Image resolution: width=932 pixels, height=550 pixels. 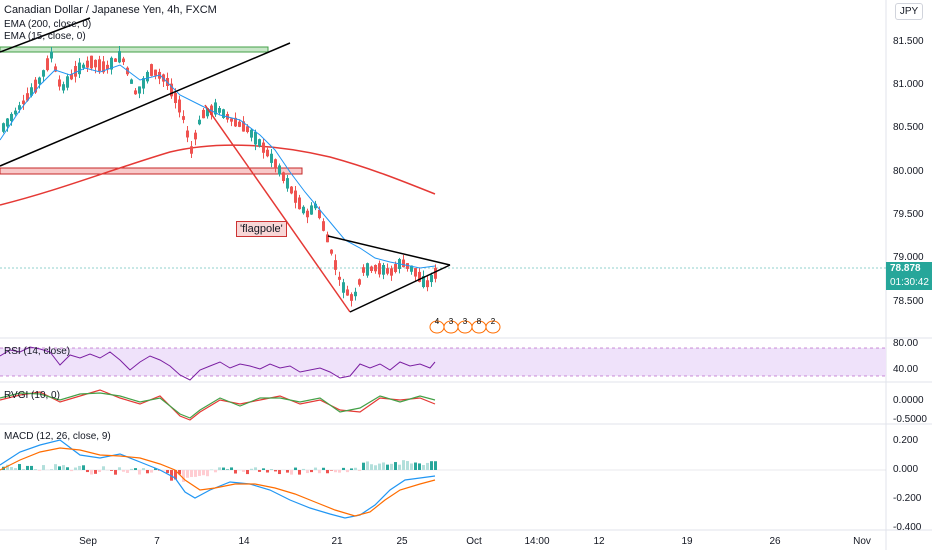 What do you see at coordinates (110, 10) in the screenshot?
I see `chart-title: Canadian Dollar / Japanese Yen, 4h, FXCM` at bounding box center [110, 10].